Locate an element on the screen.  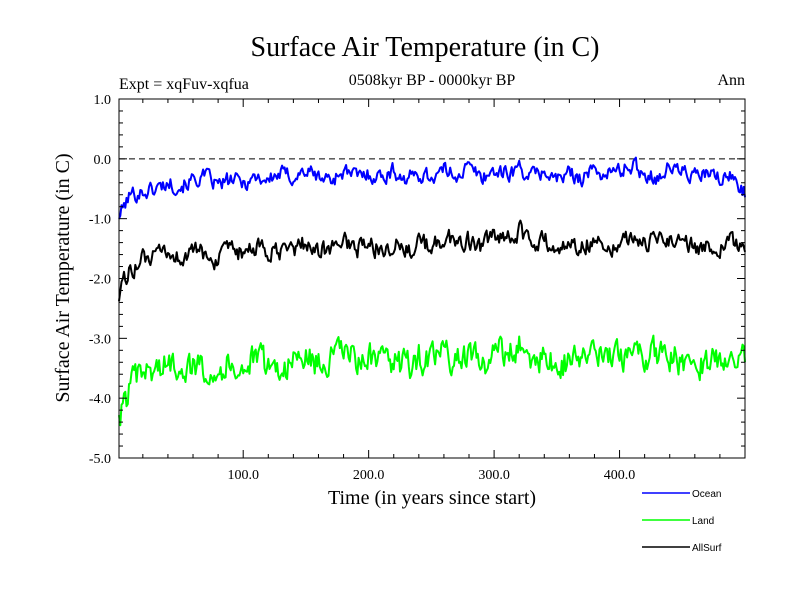
x-tick-label: 200.0 is located at coordinates (369, 475).